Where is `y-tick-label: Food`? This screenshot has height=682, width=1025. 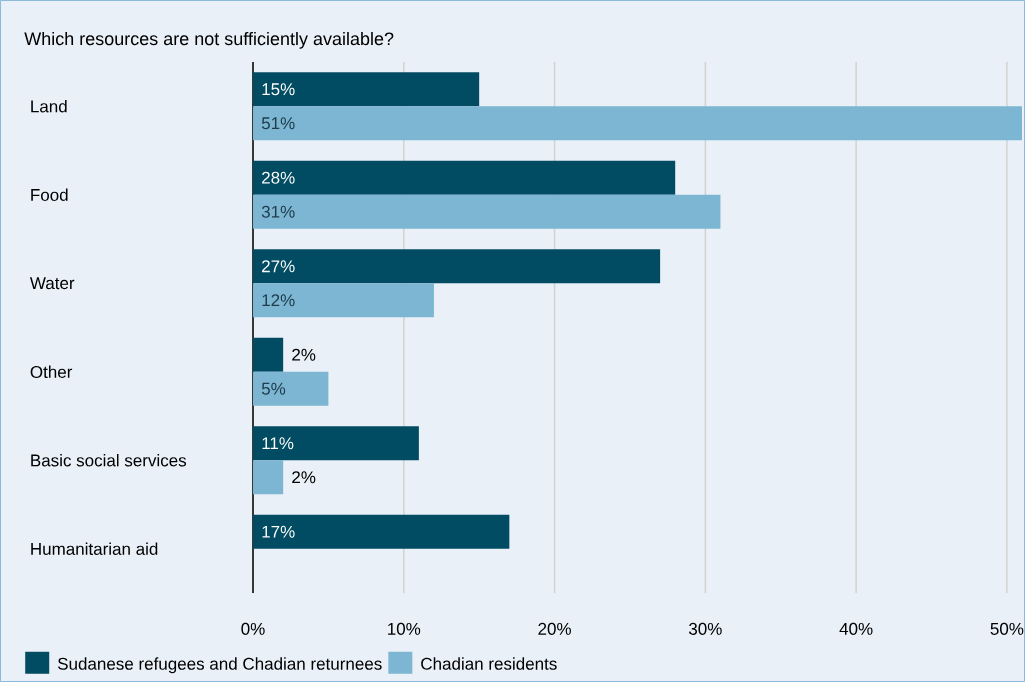
y-tick-label: Food is located at coordinates (49, 194).